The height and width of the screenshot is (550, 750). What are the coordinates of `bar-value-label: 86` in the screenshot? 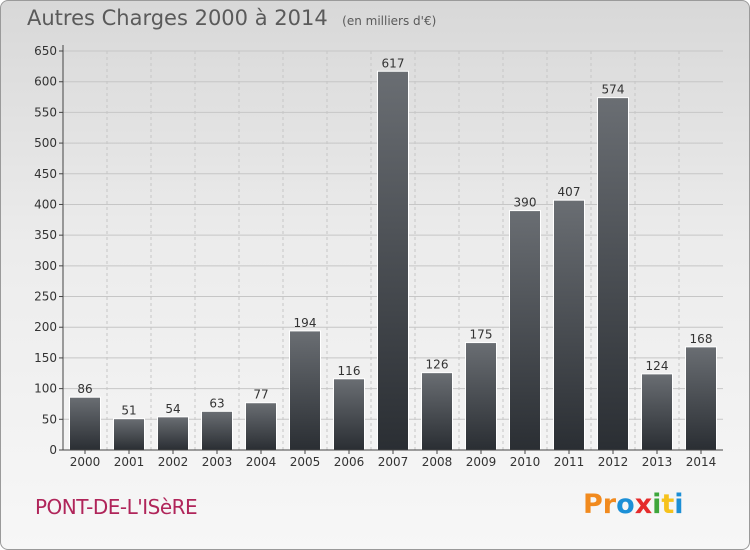 It's located at (84, 389).